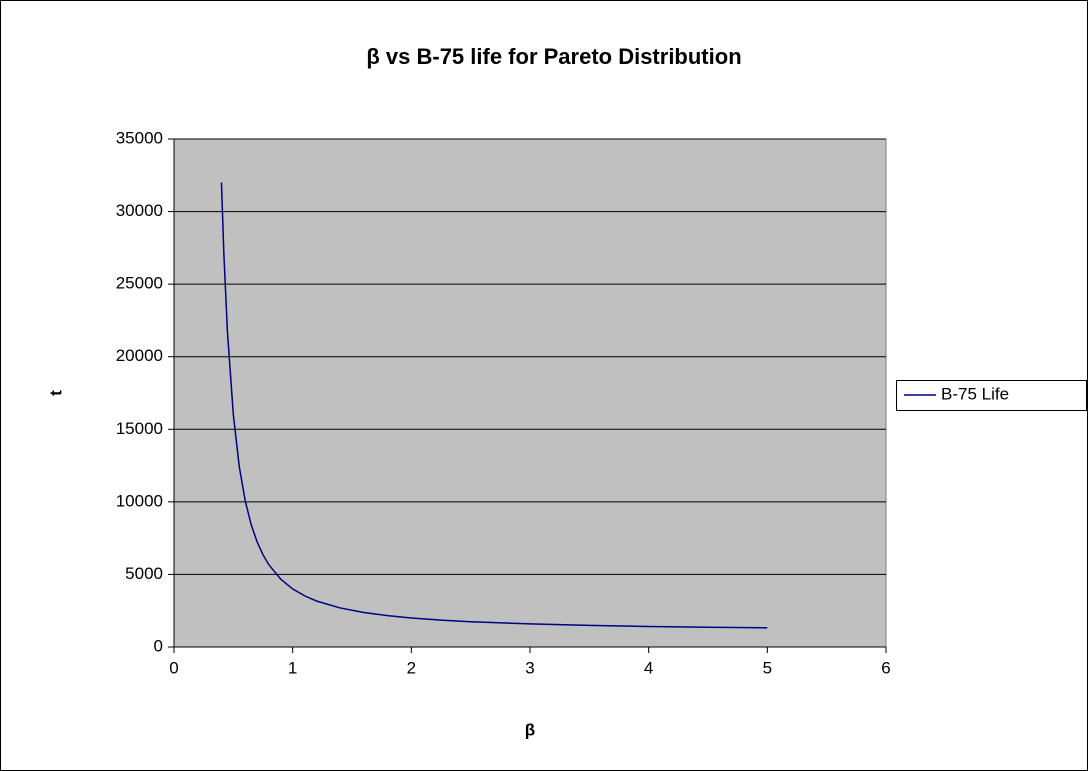  What do you see at coordinates (529, 667) in the screenshot?
I see `x-tick-label: 3` at bounding box center [529, 667].